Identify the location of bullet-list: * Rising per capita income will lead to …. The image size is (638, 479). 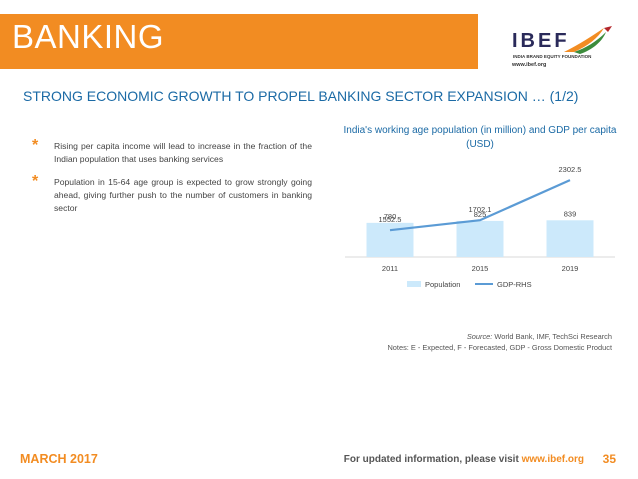
(172, 181).